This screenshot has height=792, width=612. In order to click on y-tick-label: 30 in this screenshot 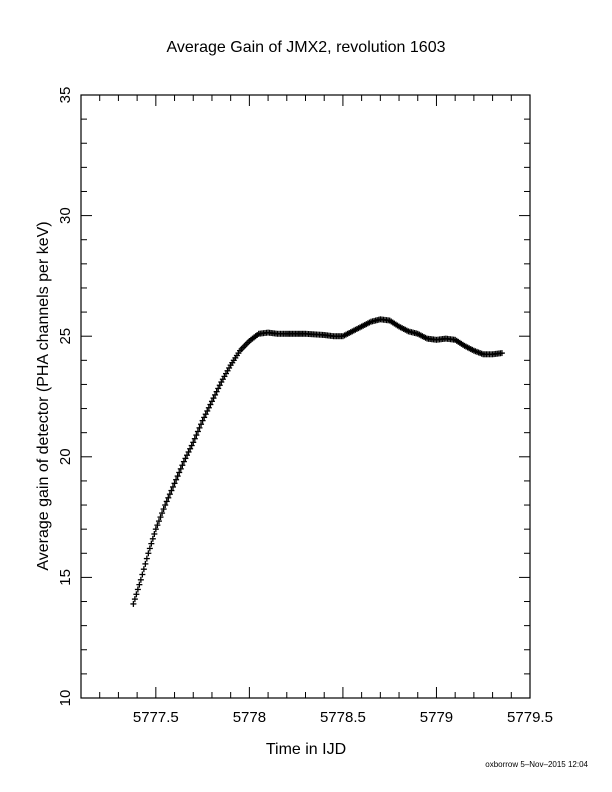, I will do `click(65, 215)`.